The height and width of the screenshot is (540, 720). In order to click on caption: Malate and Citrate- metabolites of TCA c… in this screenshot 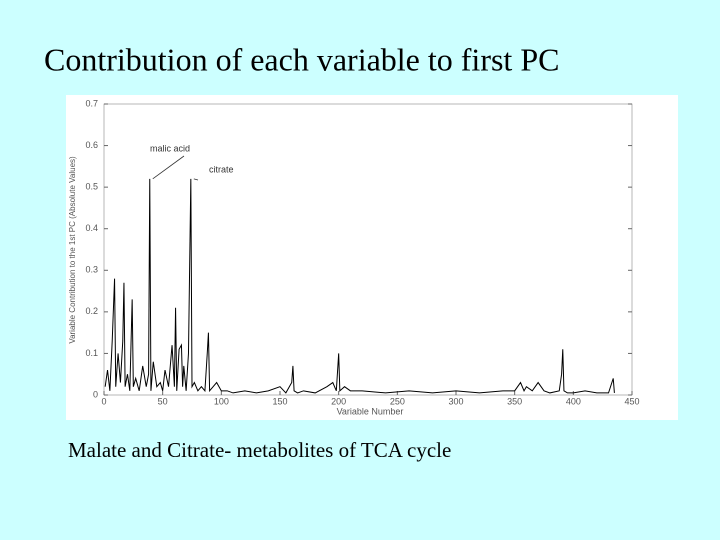, I will do `click(259, 450)`.